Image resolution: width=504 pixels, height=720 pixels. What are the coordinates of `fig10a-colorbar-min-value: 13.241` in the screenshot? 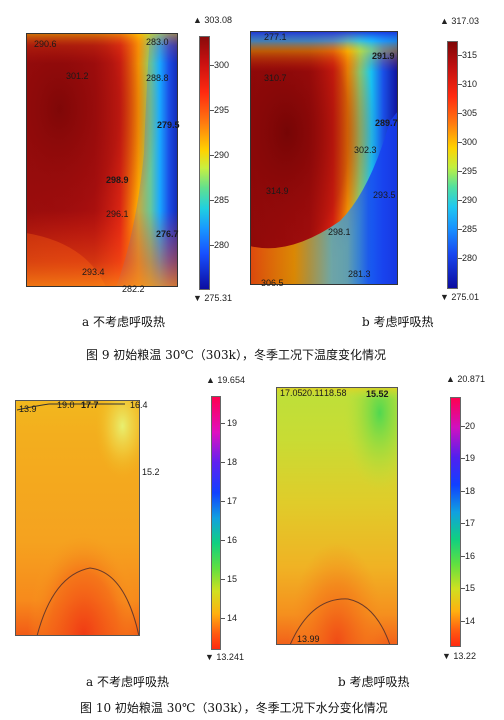 It's located at (230, 657).